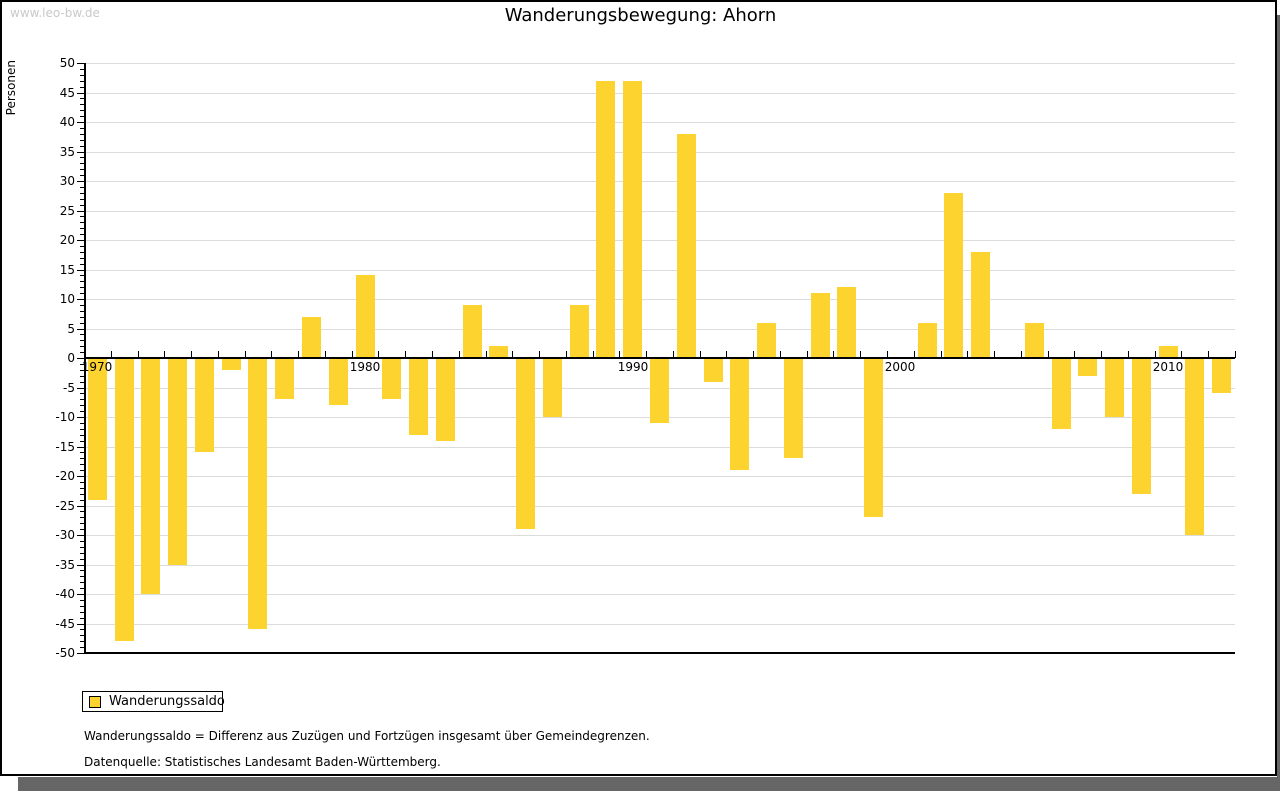  Describe the element at coordinates (391, 378) in the screenshot. I see `bar-1981` at that location.